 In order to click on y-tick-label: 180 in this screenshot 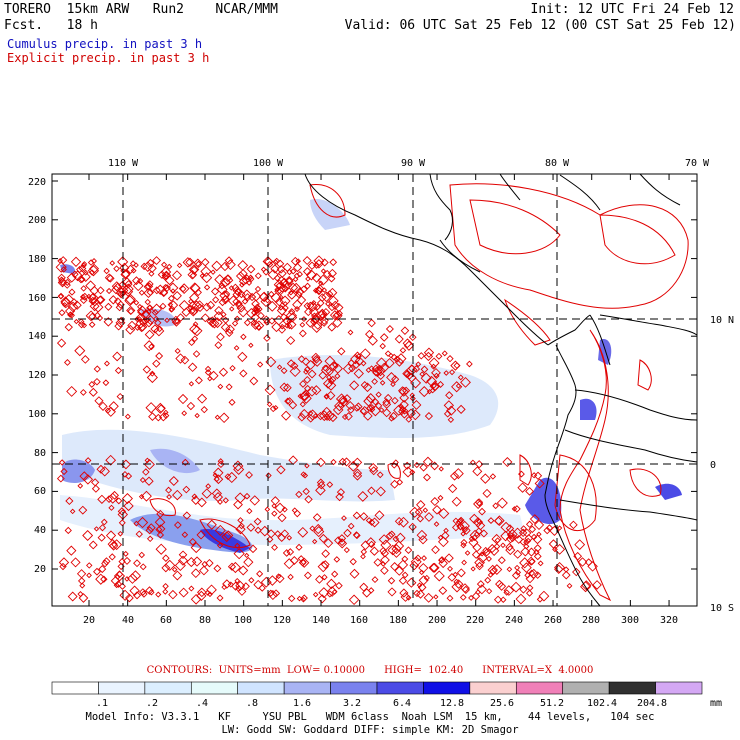, I will do `click(37, 259)`.